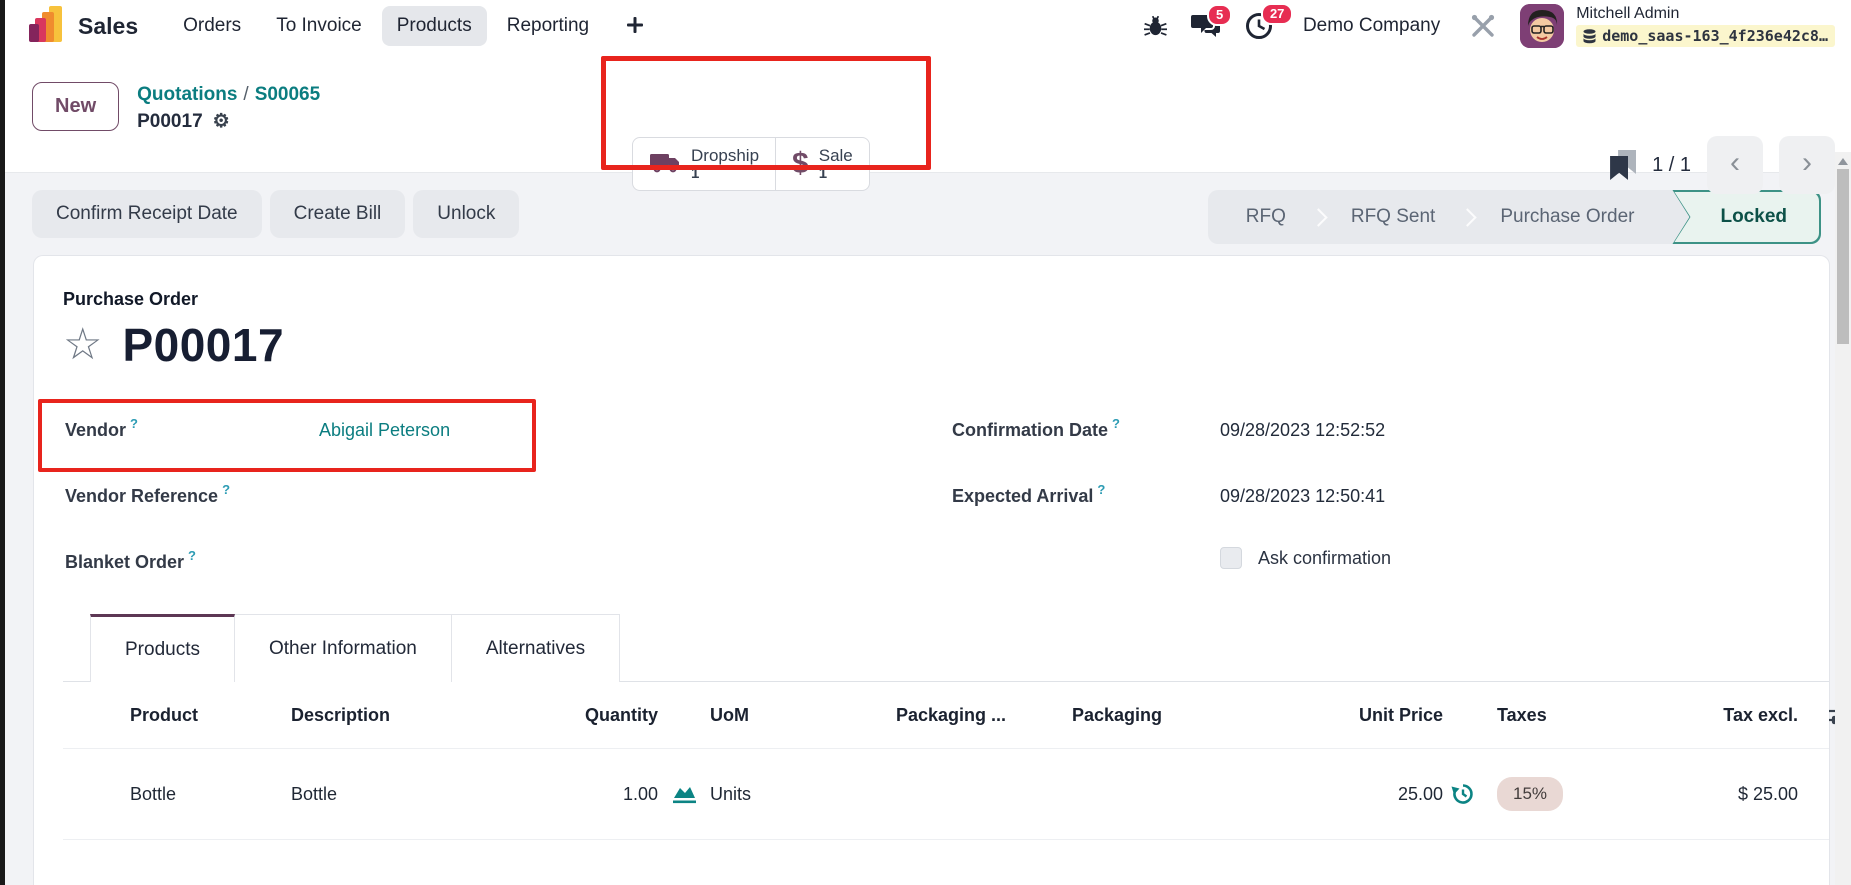 Image resolution: width=1851 pixels, height=885 pixels. I want to click on cell-product: Bottle, so click(153, 793).